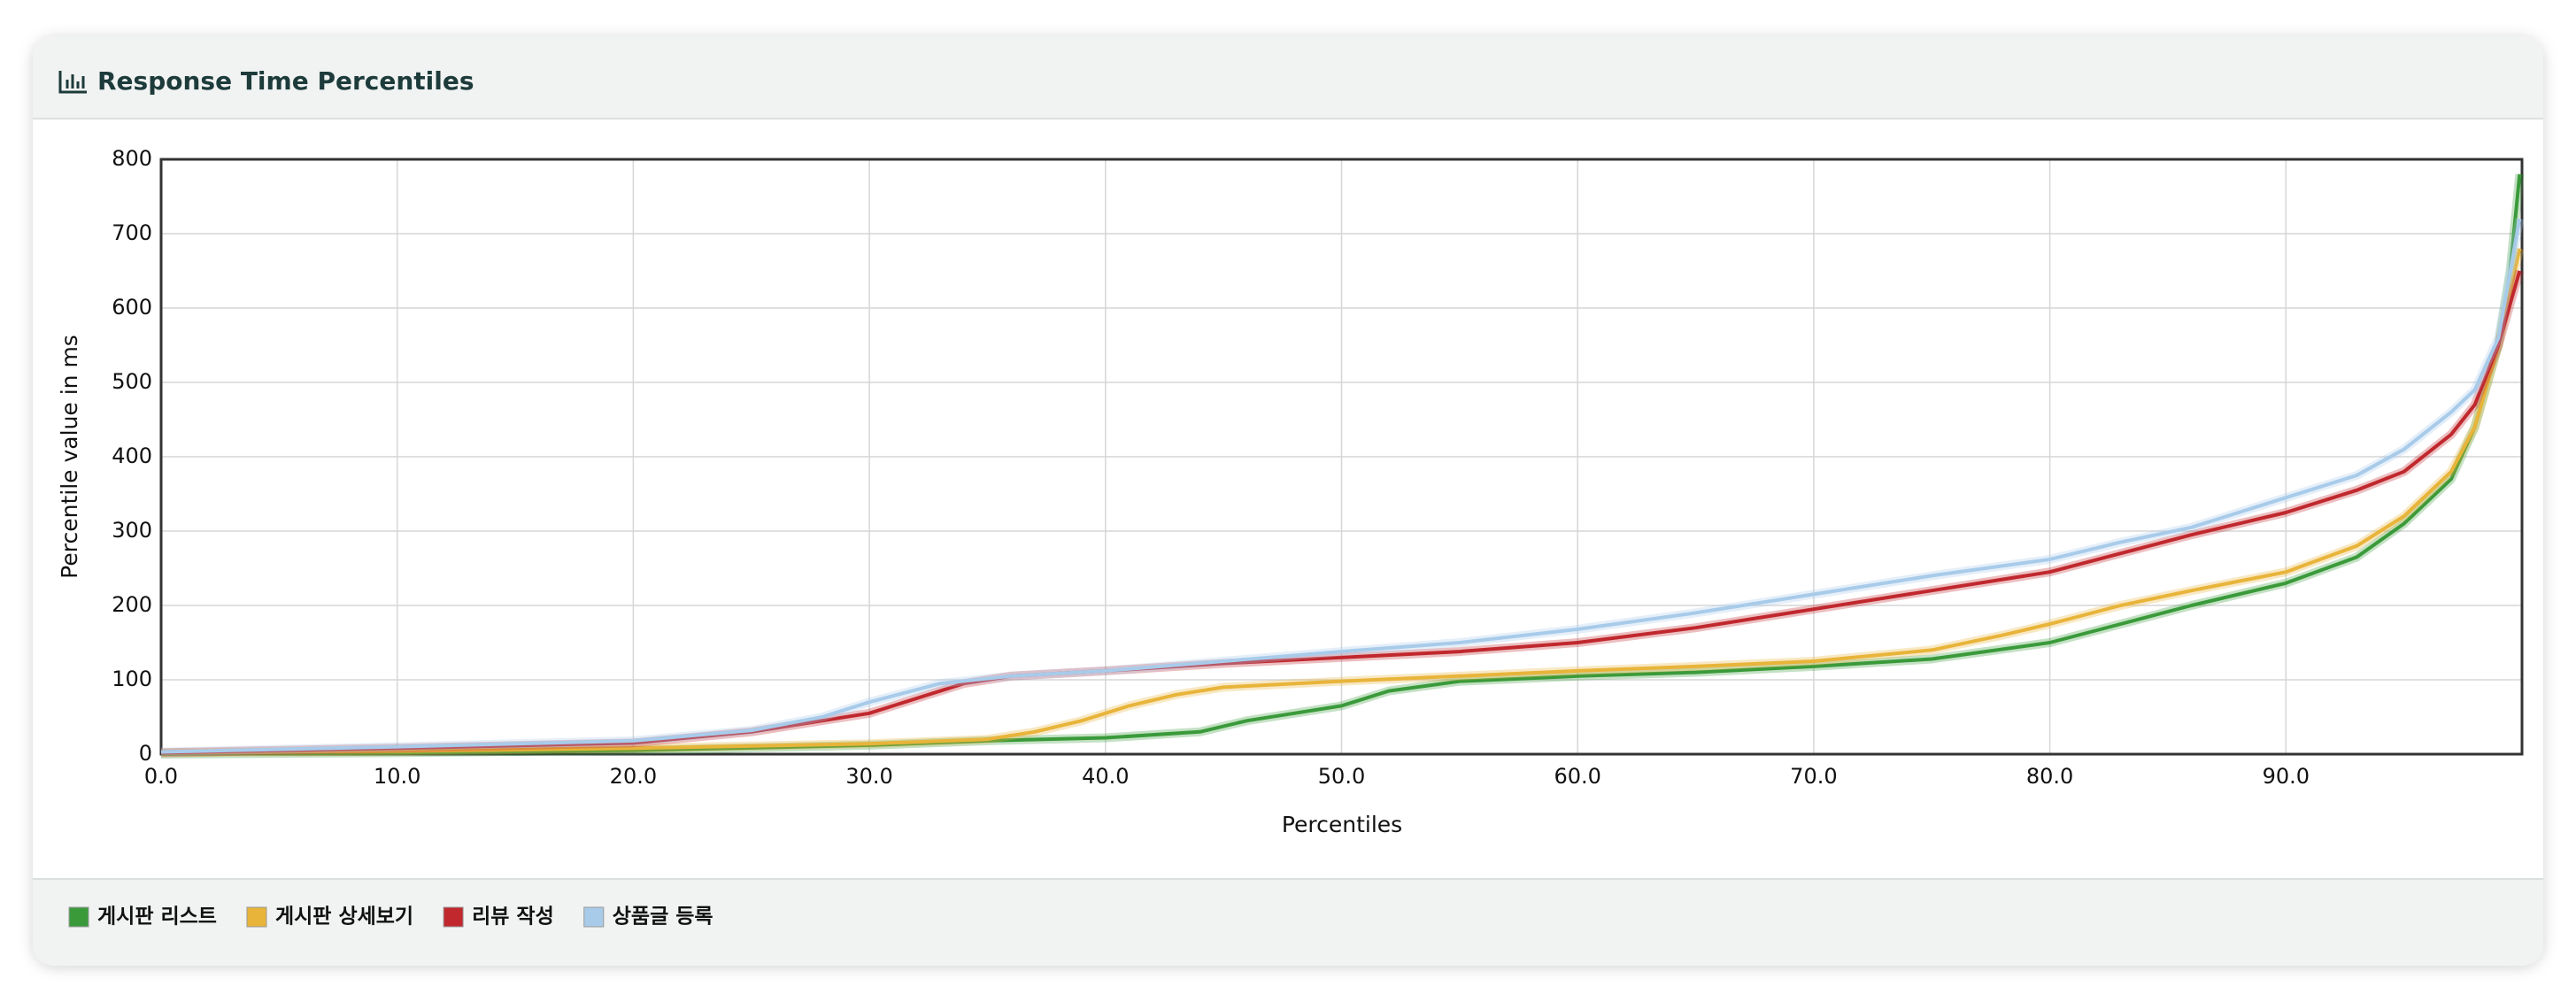 This screenshot has width=2576, height=1002. What do you see at coordinates (344, 917) in the screenshot?
I see `legend-label: 게시판 상세보기` at bounding box center [344, 917].